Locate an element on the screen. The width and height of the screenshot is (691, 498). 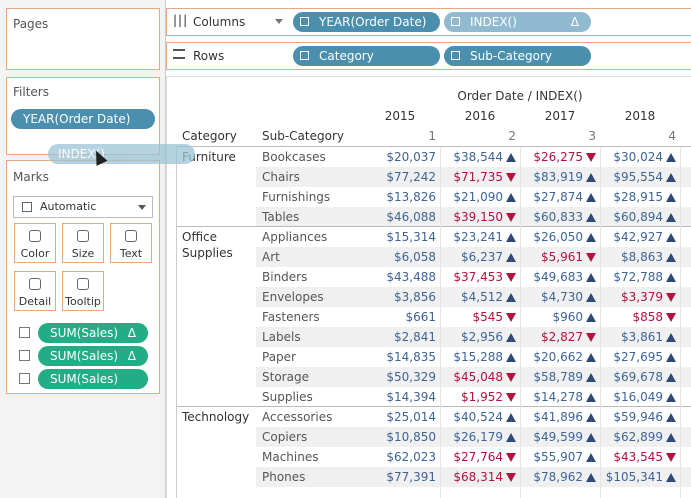
button-label: Tooltip is located at coordinates (83, 301).